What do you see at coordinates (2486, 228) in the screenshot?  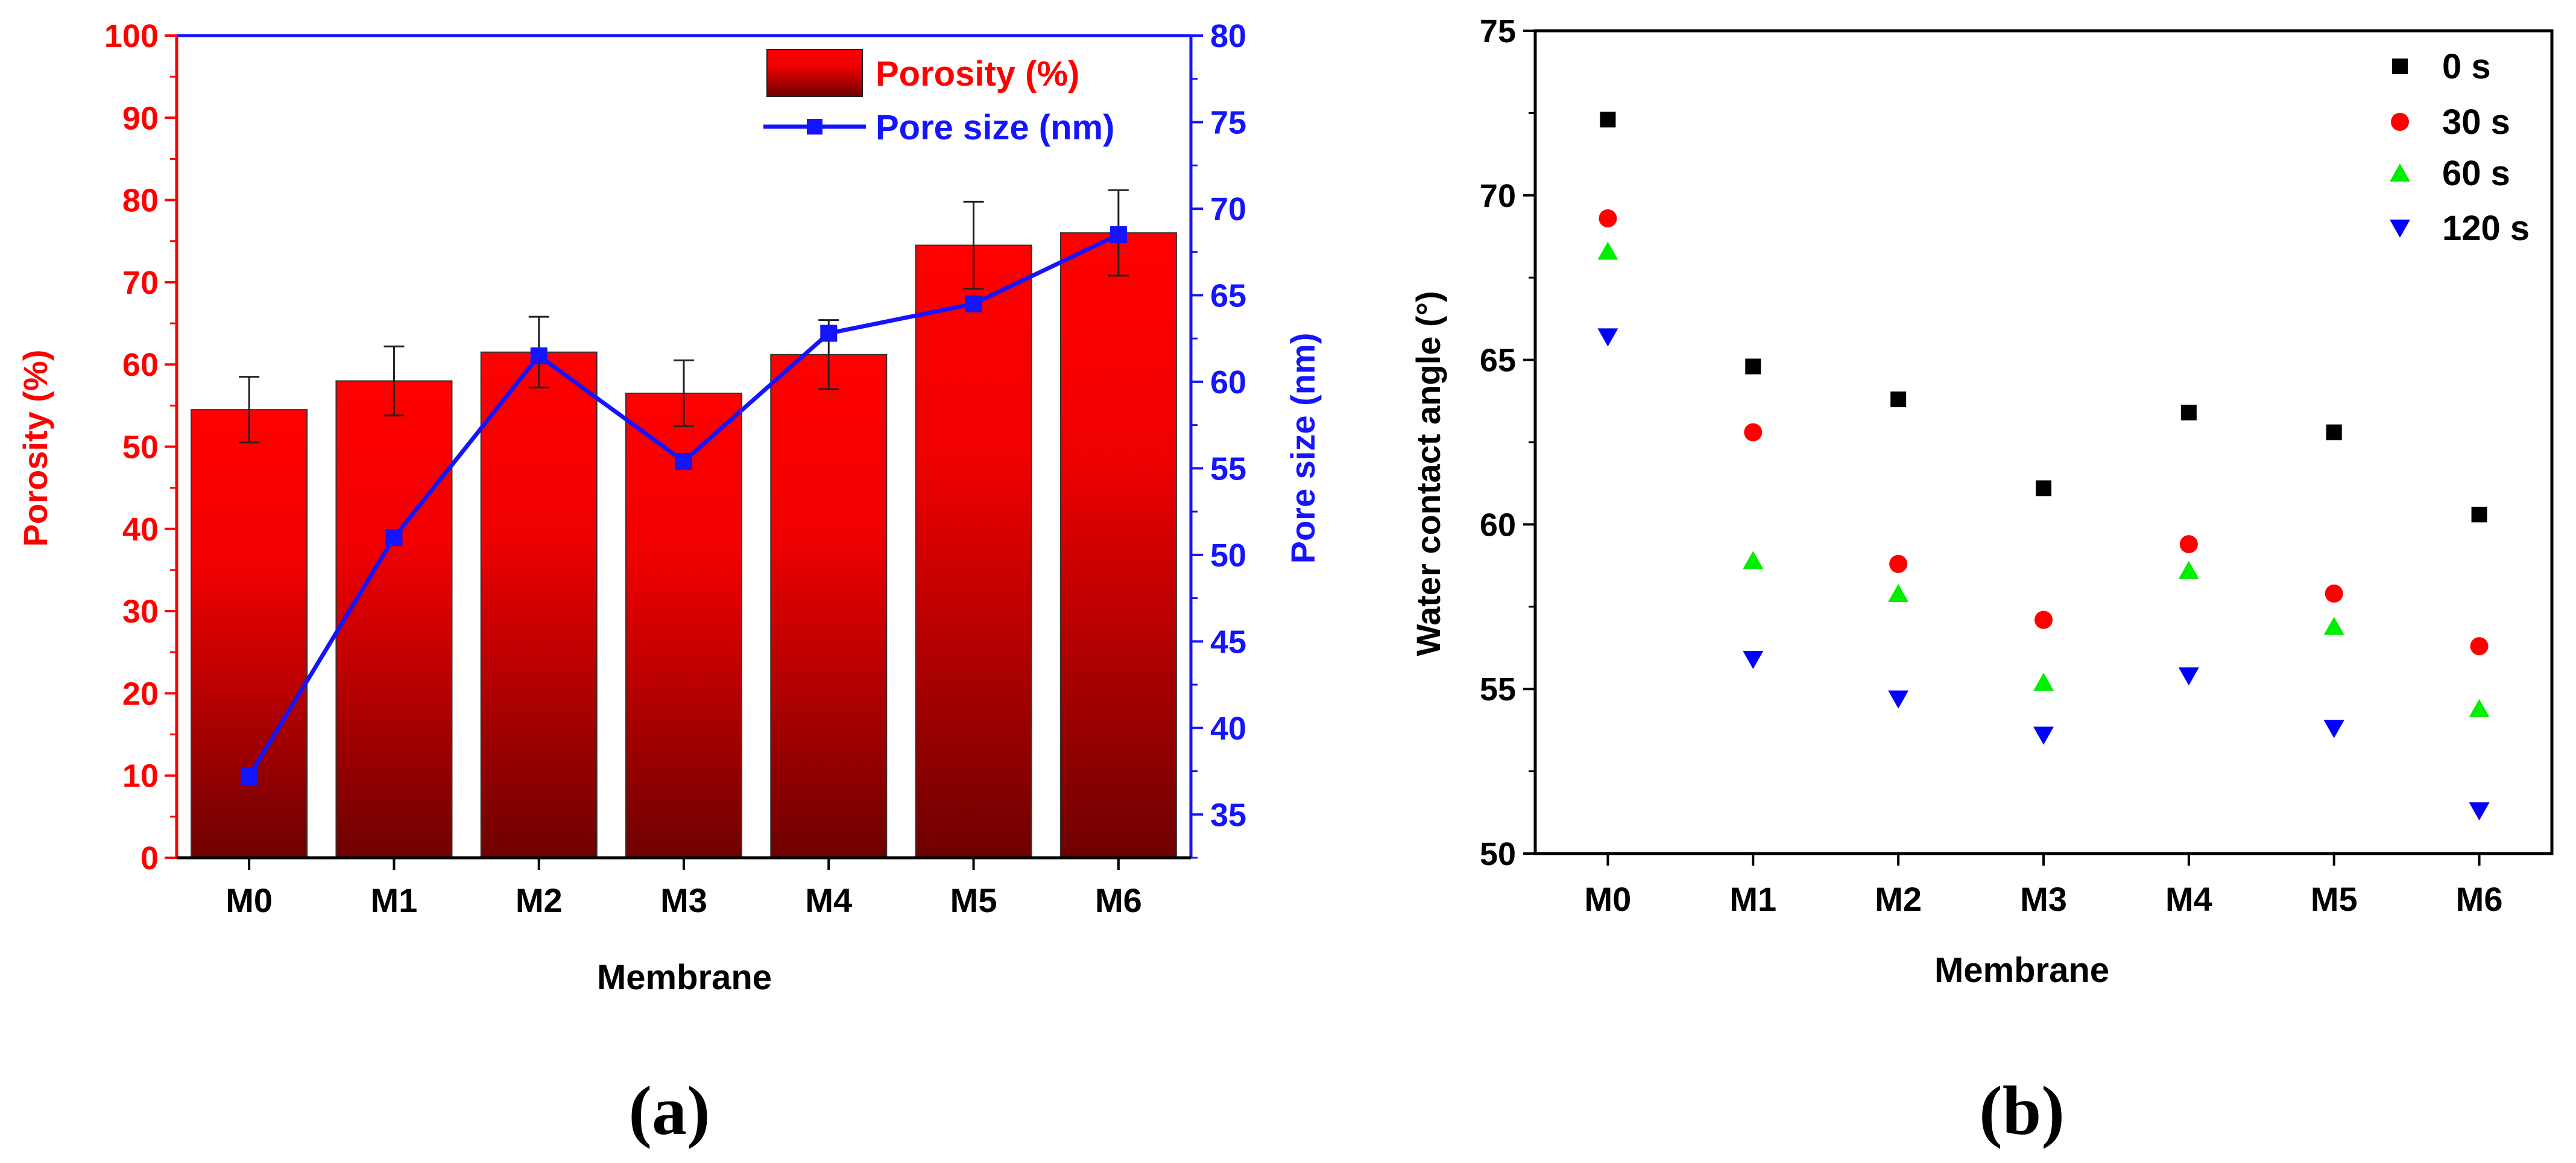 I see `legend-120s-label: 120 s` at bounding box center [2486, 228].